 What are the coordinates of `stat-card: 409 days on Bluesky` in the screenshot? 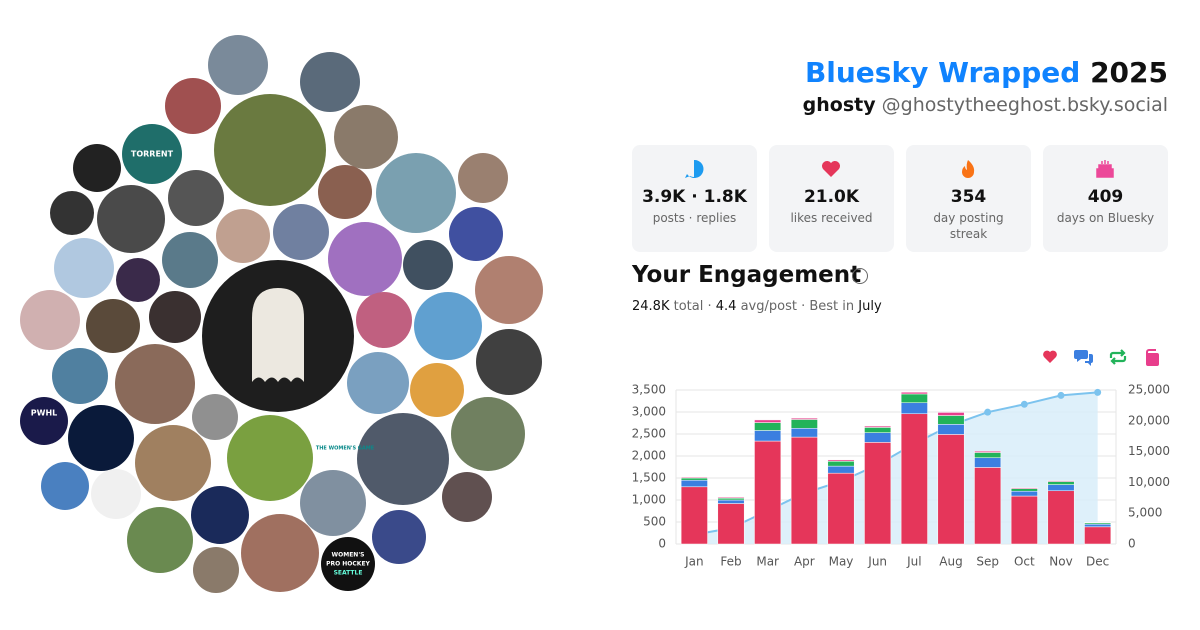 It's located at (1105, 198).